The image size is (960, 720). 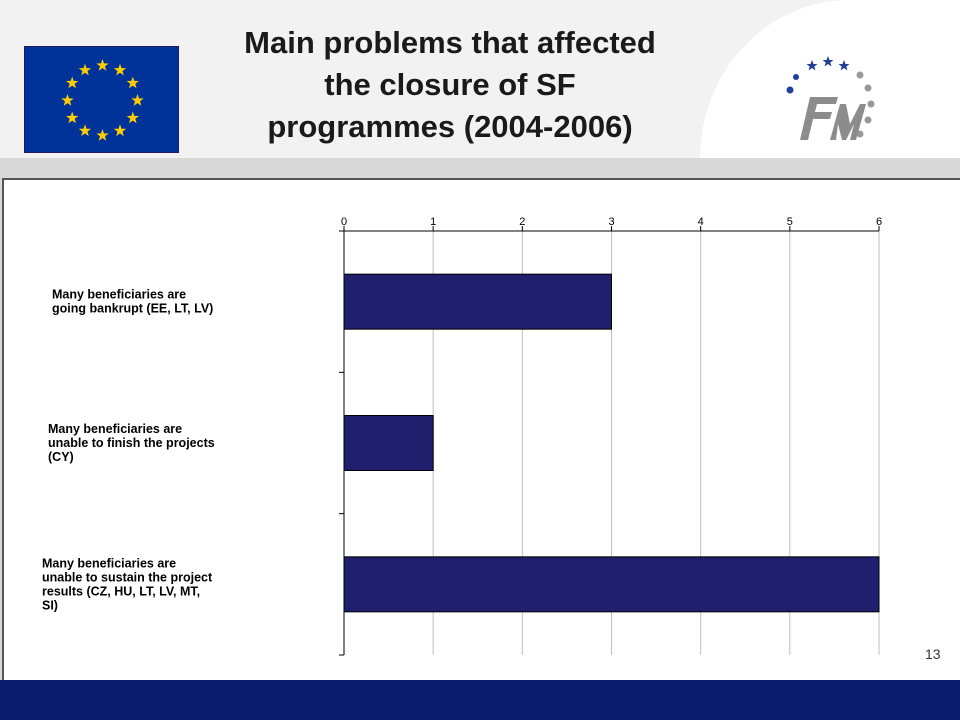 I want to click on x-tick-label: 6, so click(x=879, y=222).